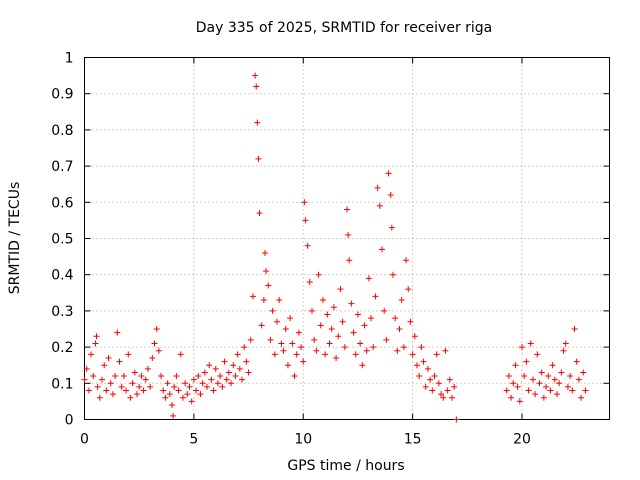  What do you see at coordinates (303, 440) in the screenshot?
I see `x-tick-label: 10` at bounding box center [303, 440].